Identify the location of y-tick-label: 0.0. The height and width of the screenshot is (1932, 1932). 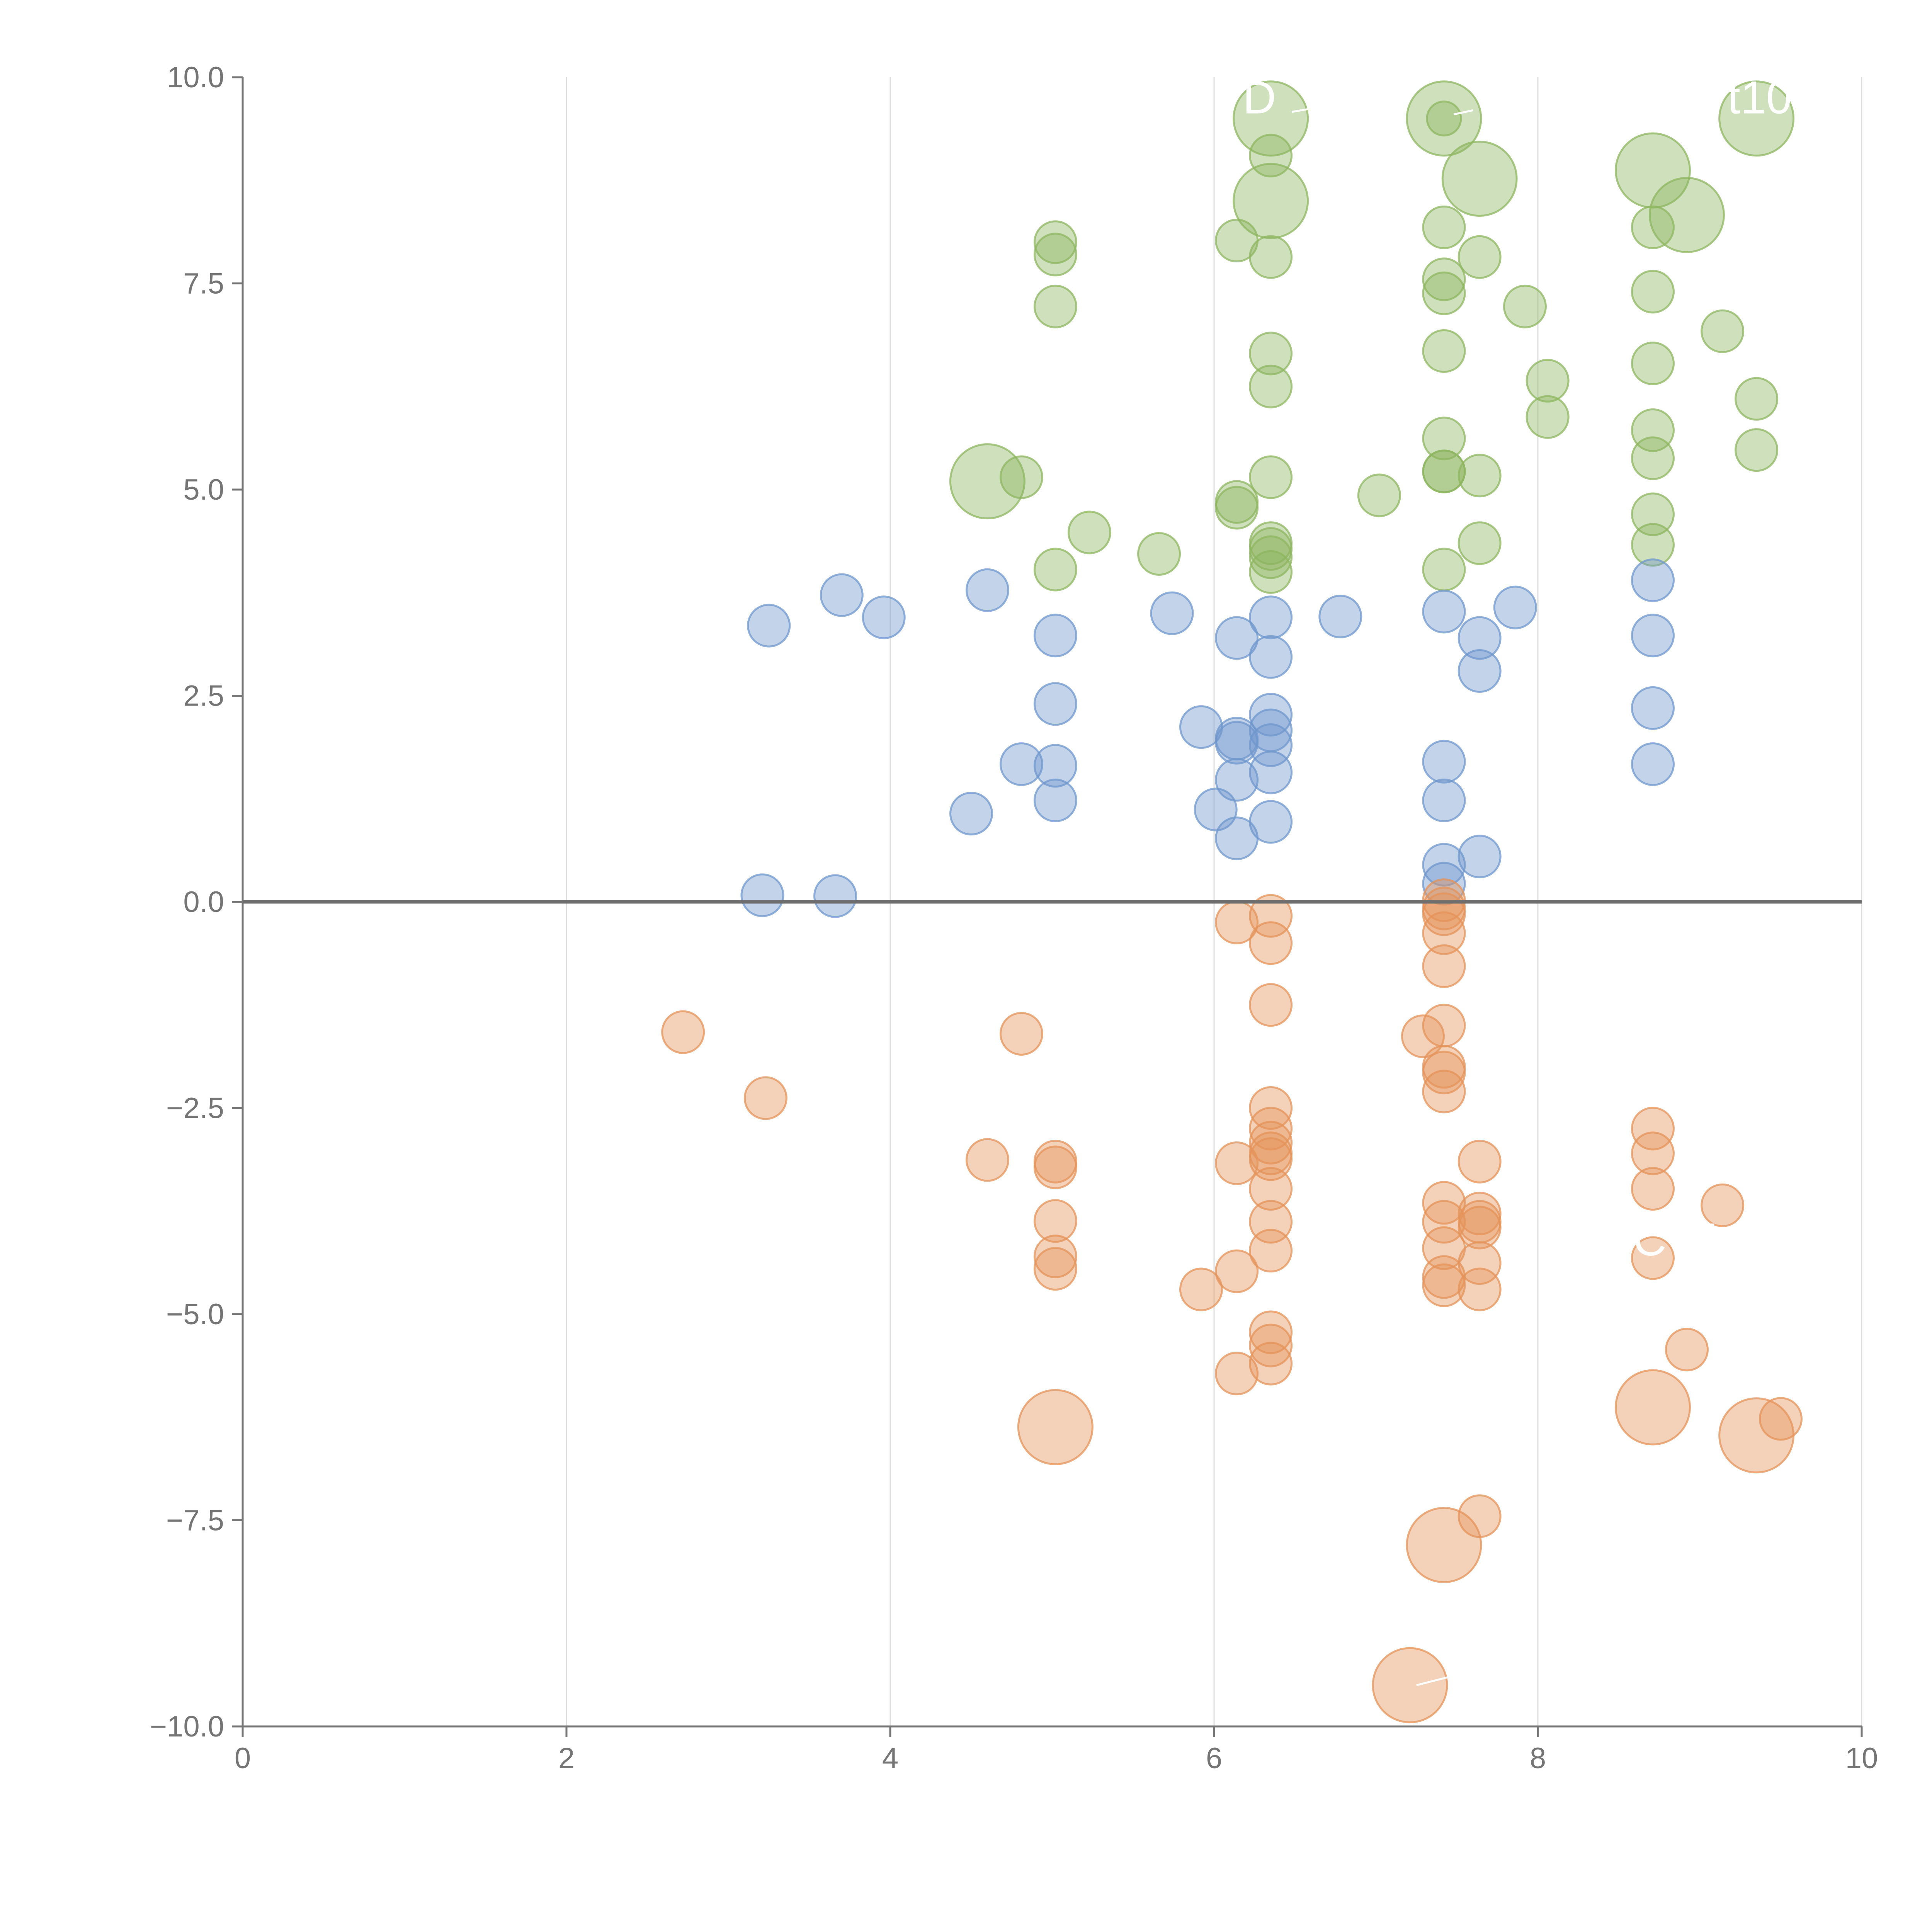
(204, 902).